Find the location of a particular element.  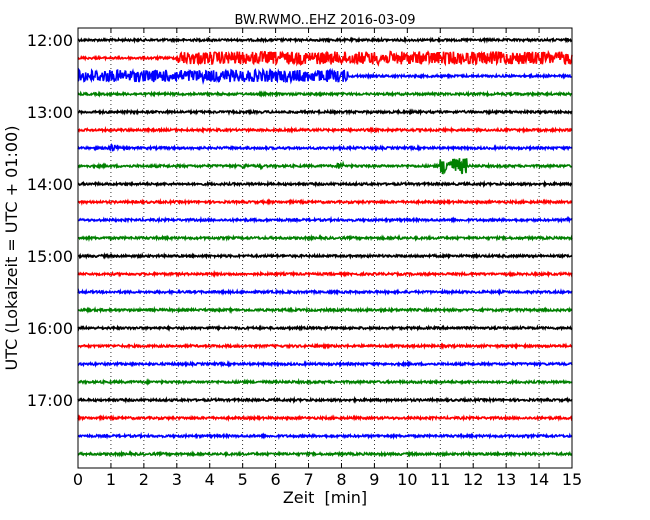

x-tick-label: 2 is located at coordinates (144, 479).